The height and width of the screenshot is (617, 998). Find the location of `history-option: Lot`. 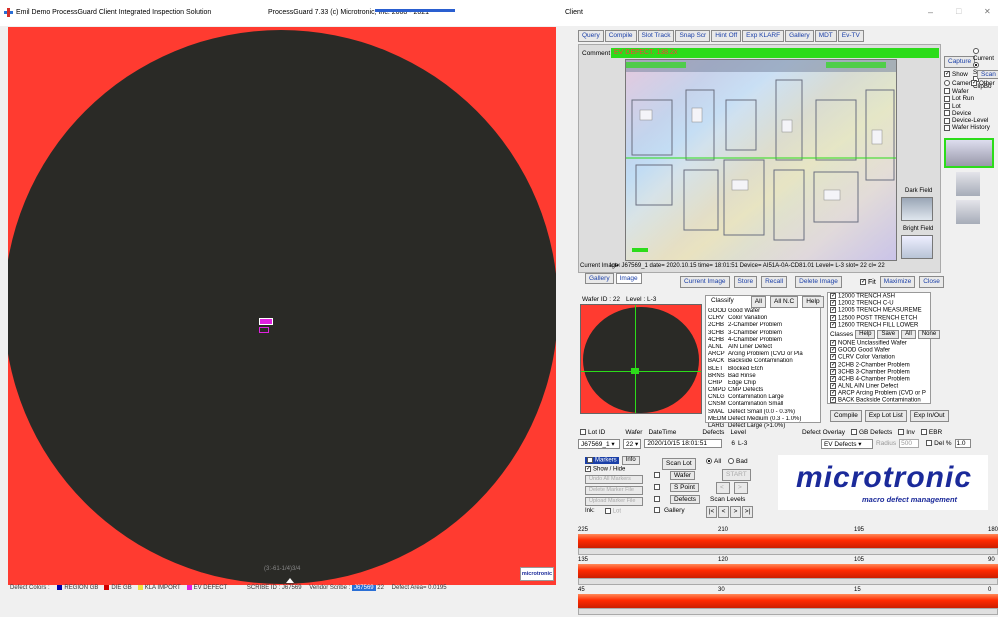

history-option: Lot is located at coordinates (967, 106).